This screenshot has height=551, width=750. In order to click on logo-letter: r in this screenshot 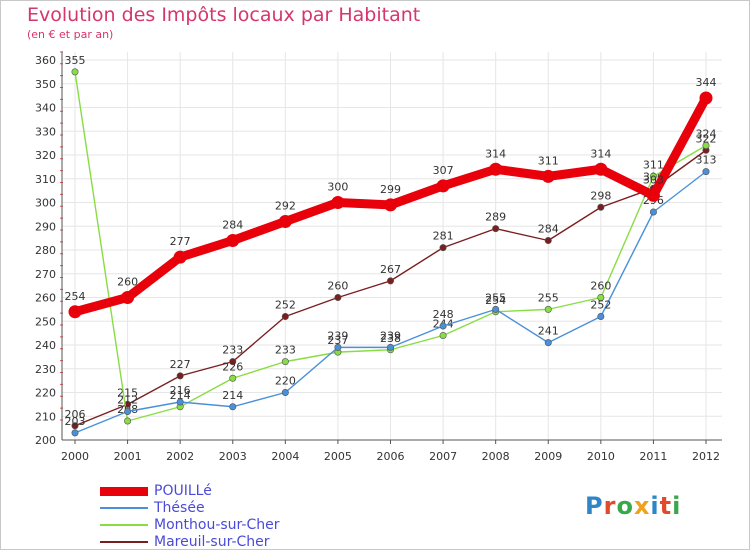, I will do `click(610, 506)`.